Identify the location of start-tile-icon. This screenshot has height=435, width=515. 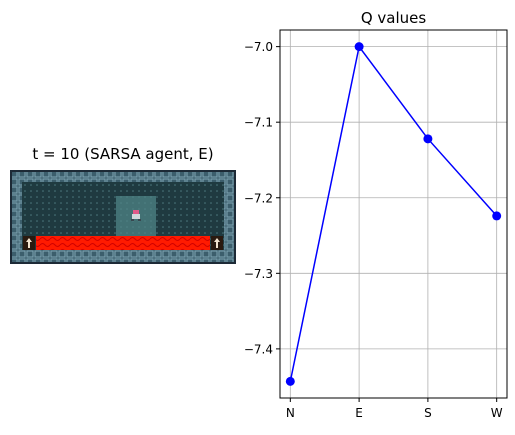
(29, 243).